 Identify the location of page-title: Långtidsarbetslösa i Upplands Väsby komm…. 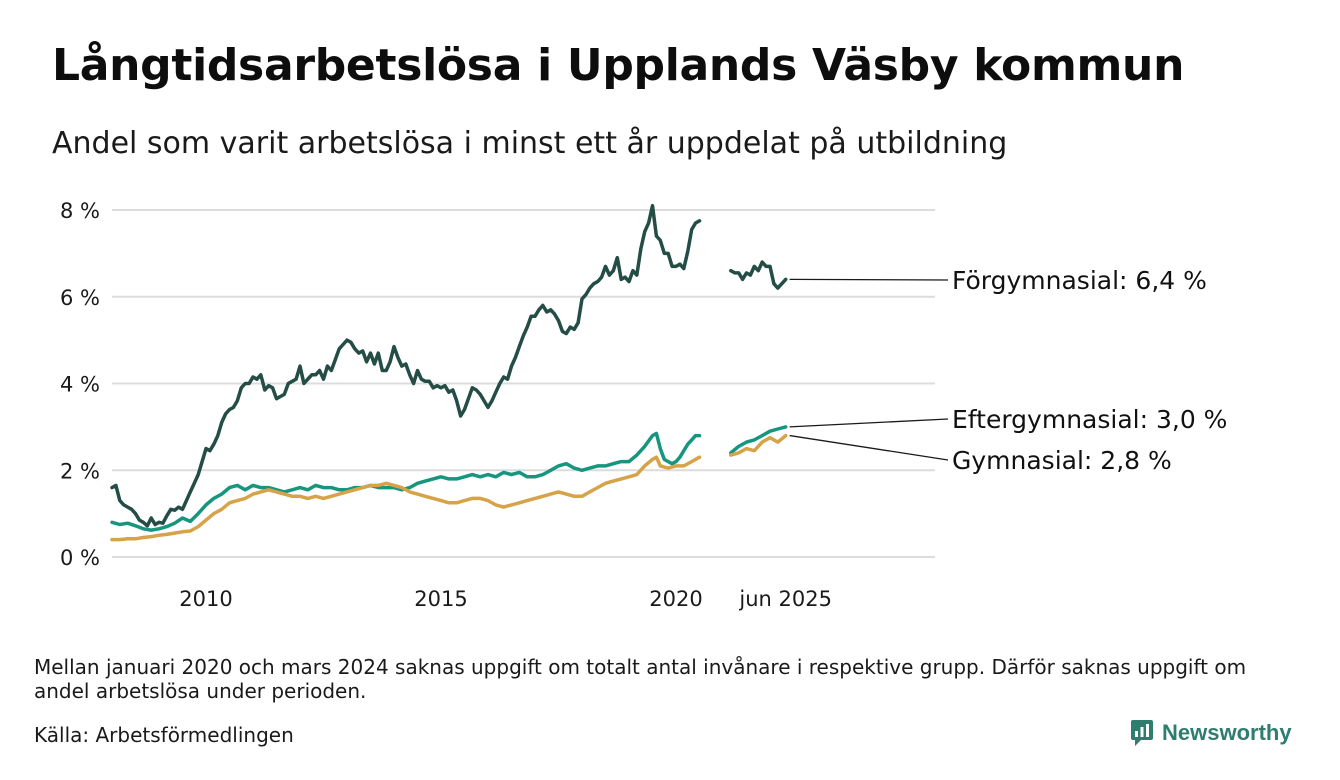
(618, 65).